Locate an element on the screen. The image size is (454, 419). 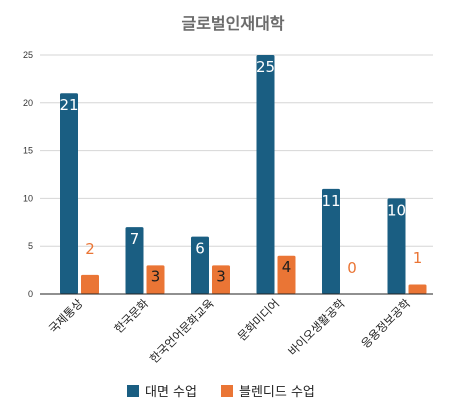
y-tick-label: 10 is located at coordinates (28, 198).